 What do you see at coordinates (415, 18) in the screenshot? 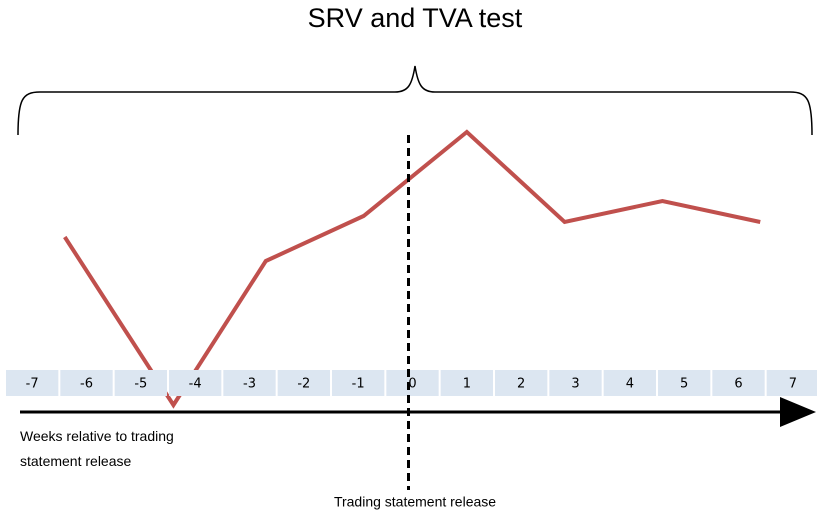
I see `chart-title: SRV and TVA test` at bounding box center [415, 18].